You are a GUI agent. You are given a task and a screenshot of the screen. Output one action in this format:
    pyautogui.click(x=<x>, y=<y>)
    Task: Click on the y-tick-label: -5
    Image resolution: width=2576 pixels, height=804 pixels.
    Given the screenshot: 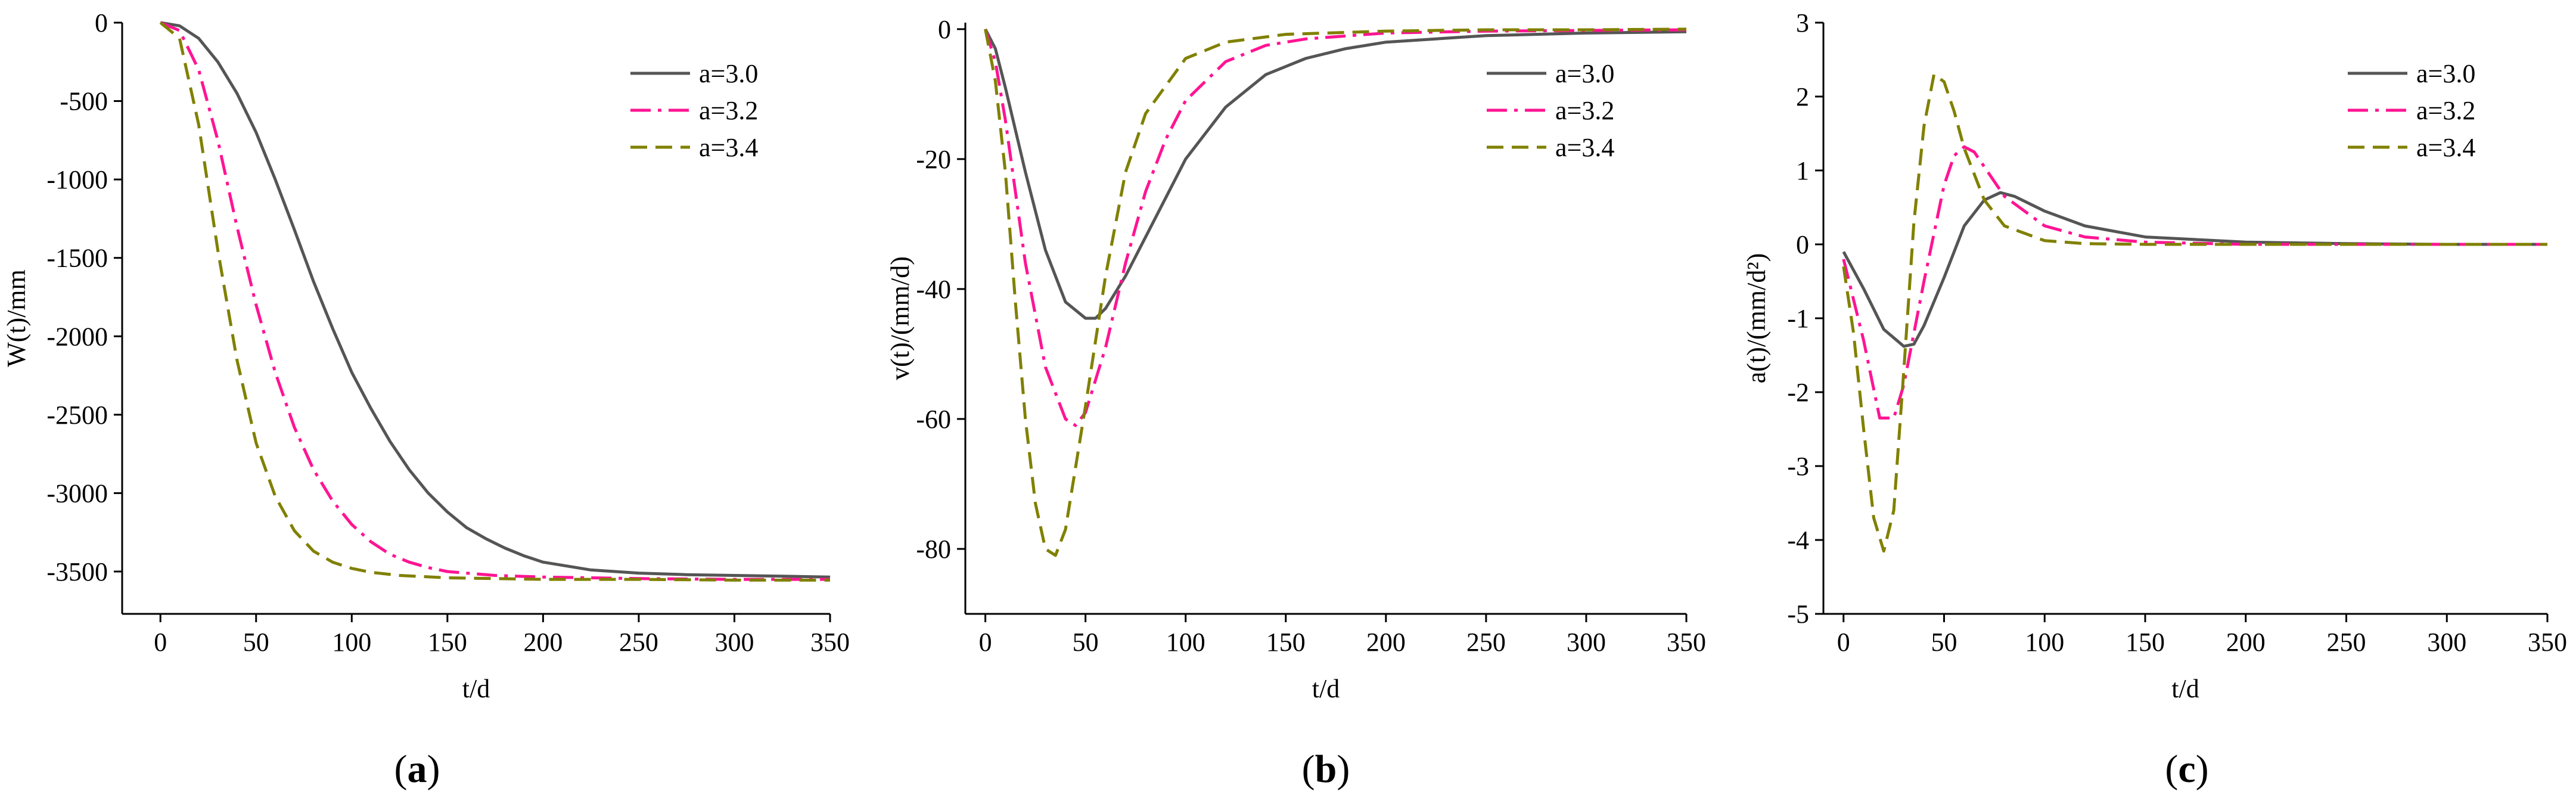 What is the action you would take?
    pyautogui.click(x=1798, y=615)
    